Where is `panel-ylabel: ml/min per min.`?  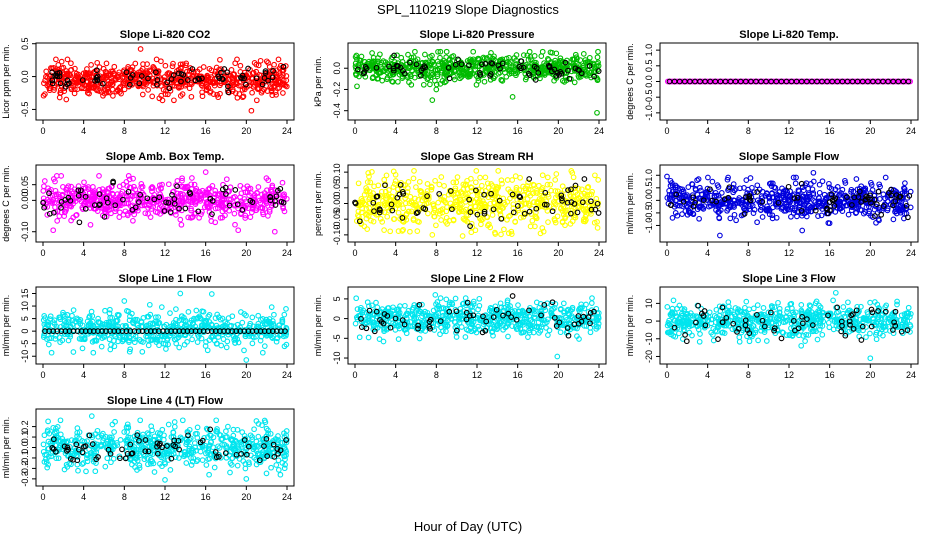
panel-ylabel: ml/min per min. is located at coordinates (6, 326).